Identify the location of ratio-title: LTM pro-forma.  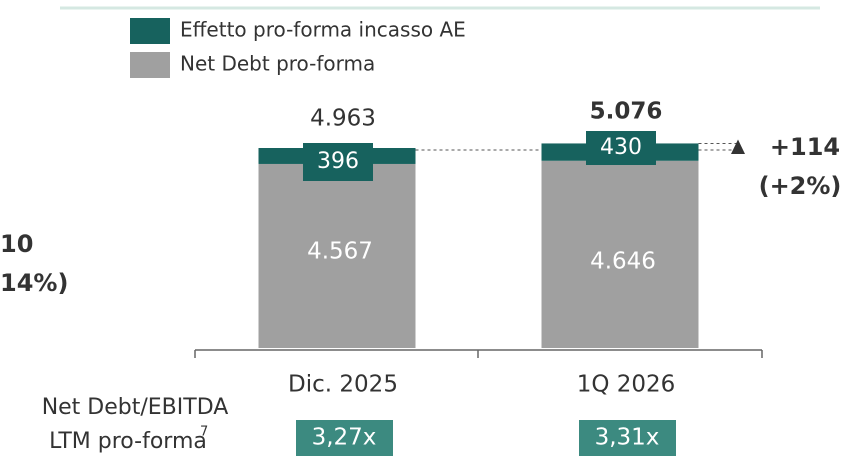
(128, 441).